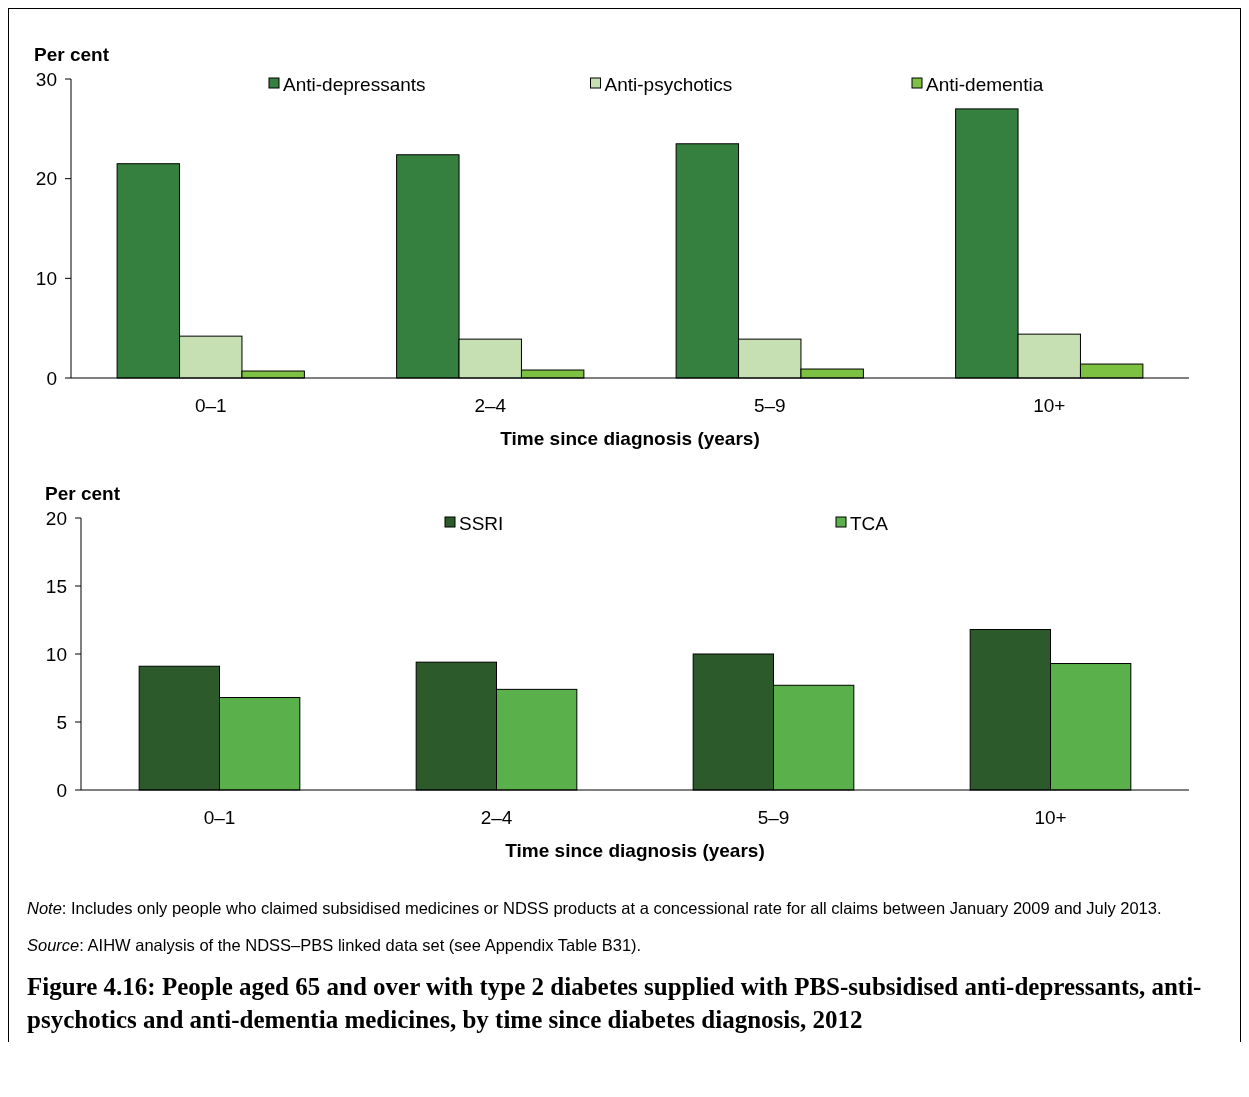 This screenshot has height=1097, width=1249. I want to click on text: Figure 4.16: People aged 65 and over with type 2 diabetes supplied with PBS-subsidised anti-depressants, anti-psychotics and anti-dementia medicines, by time since diabetes diagnosis, 2012, so click(615, 1003).